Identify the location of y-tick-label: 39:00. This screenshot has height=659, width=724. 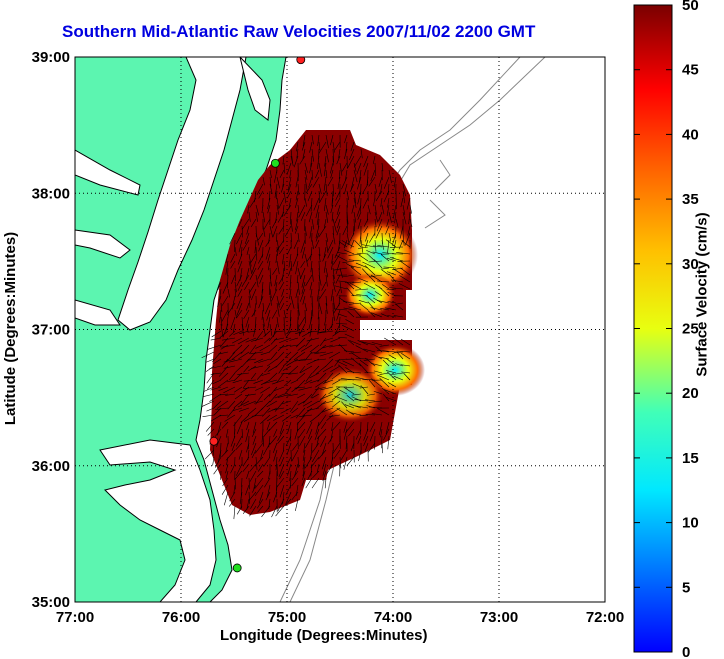
(51, 57).